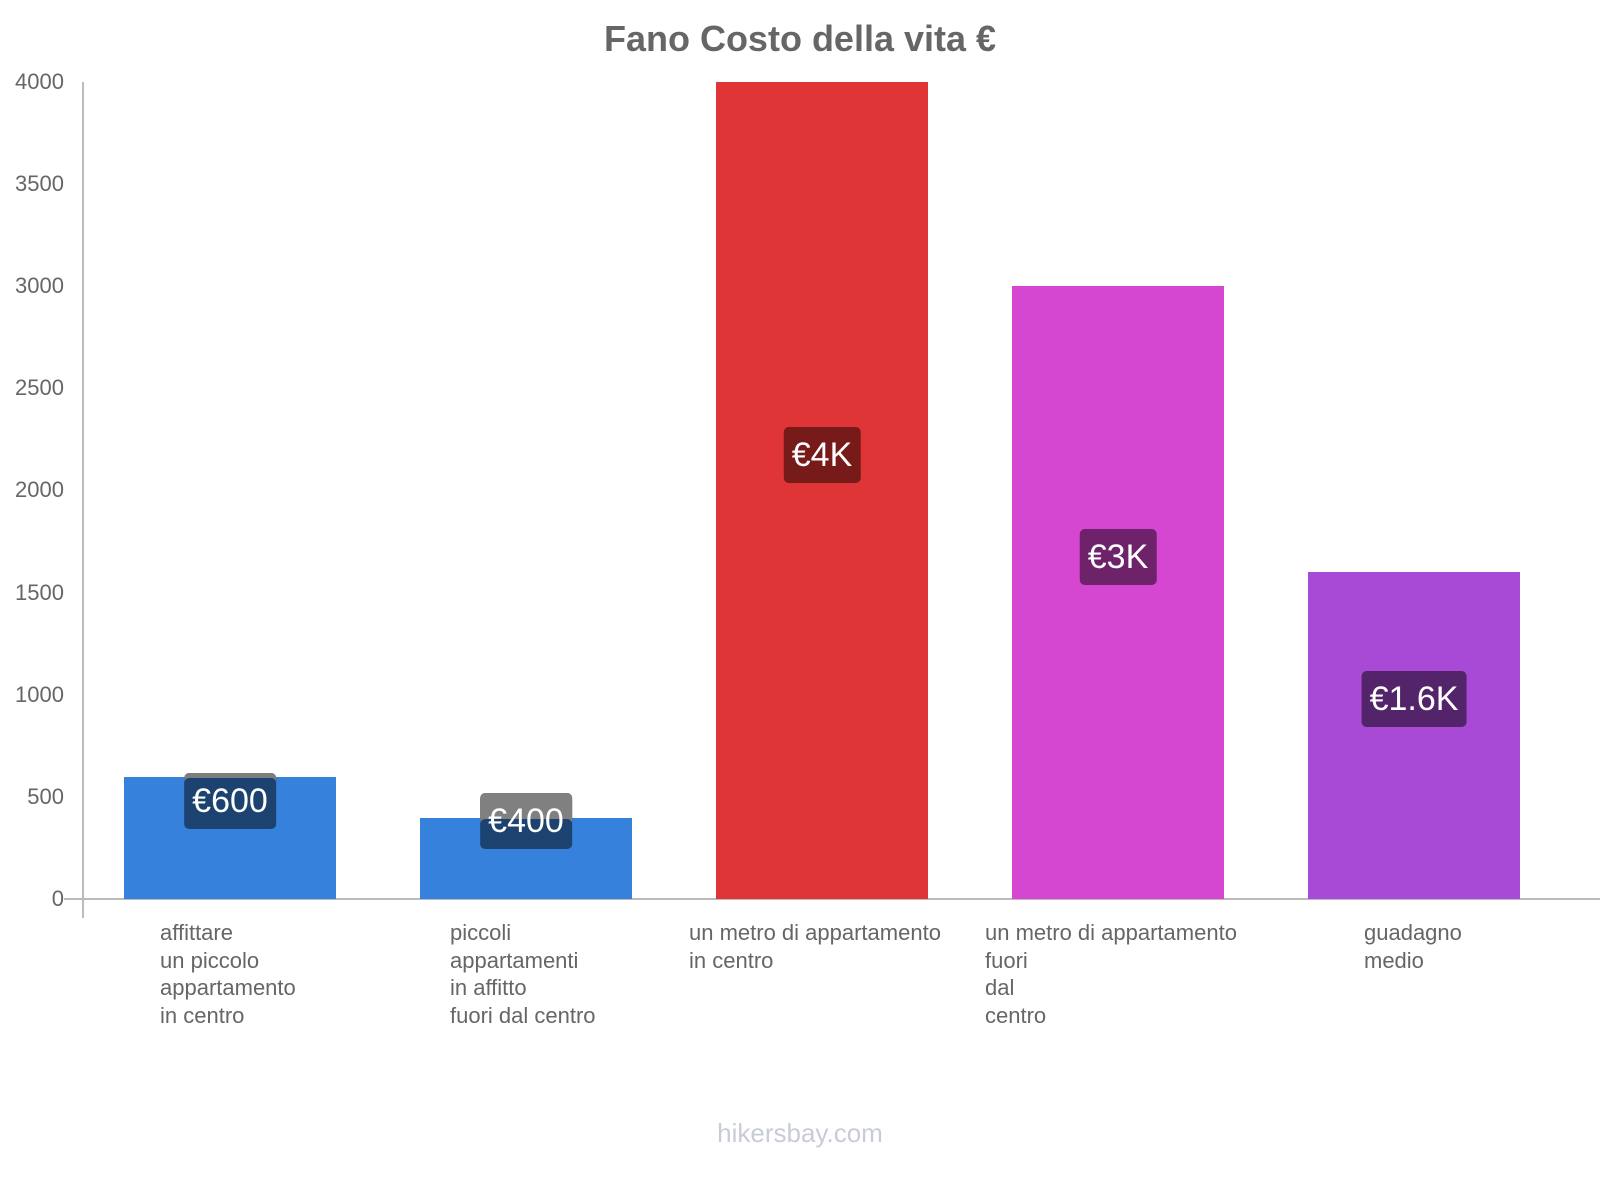 This screenshot has height=1200, width=1600. I want to click on bar-average-salary, so click(1414, 735).